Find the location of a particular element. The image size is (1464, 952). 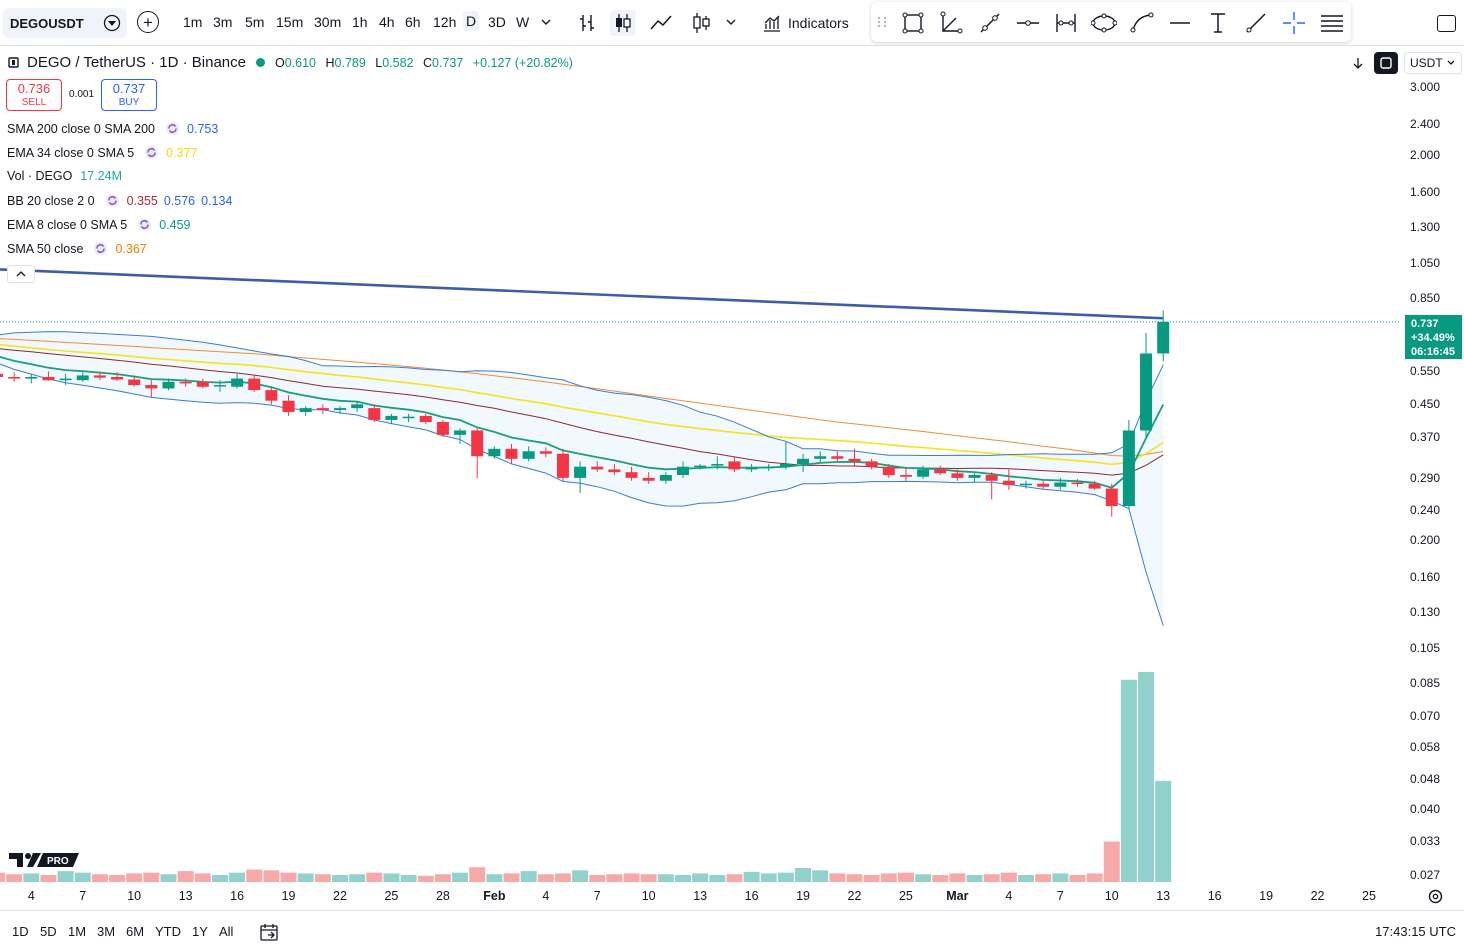

auto-scale-button is located at coordinates (1386, 63).